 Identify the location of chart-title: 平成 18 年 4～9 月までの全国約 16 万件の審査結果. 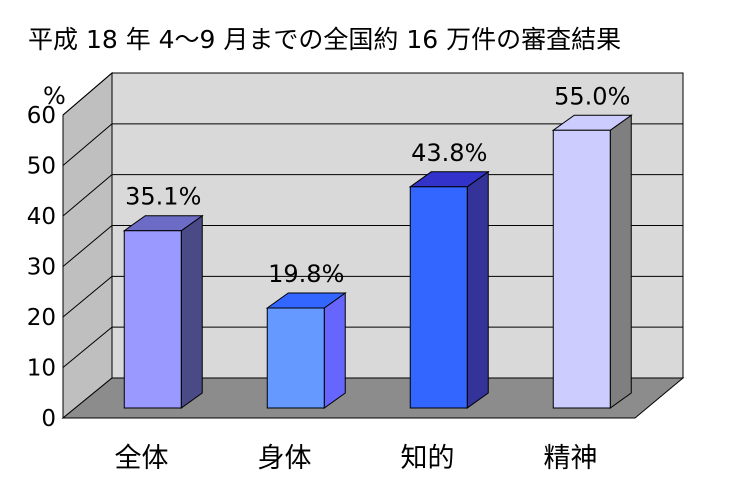
(324, 39).